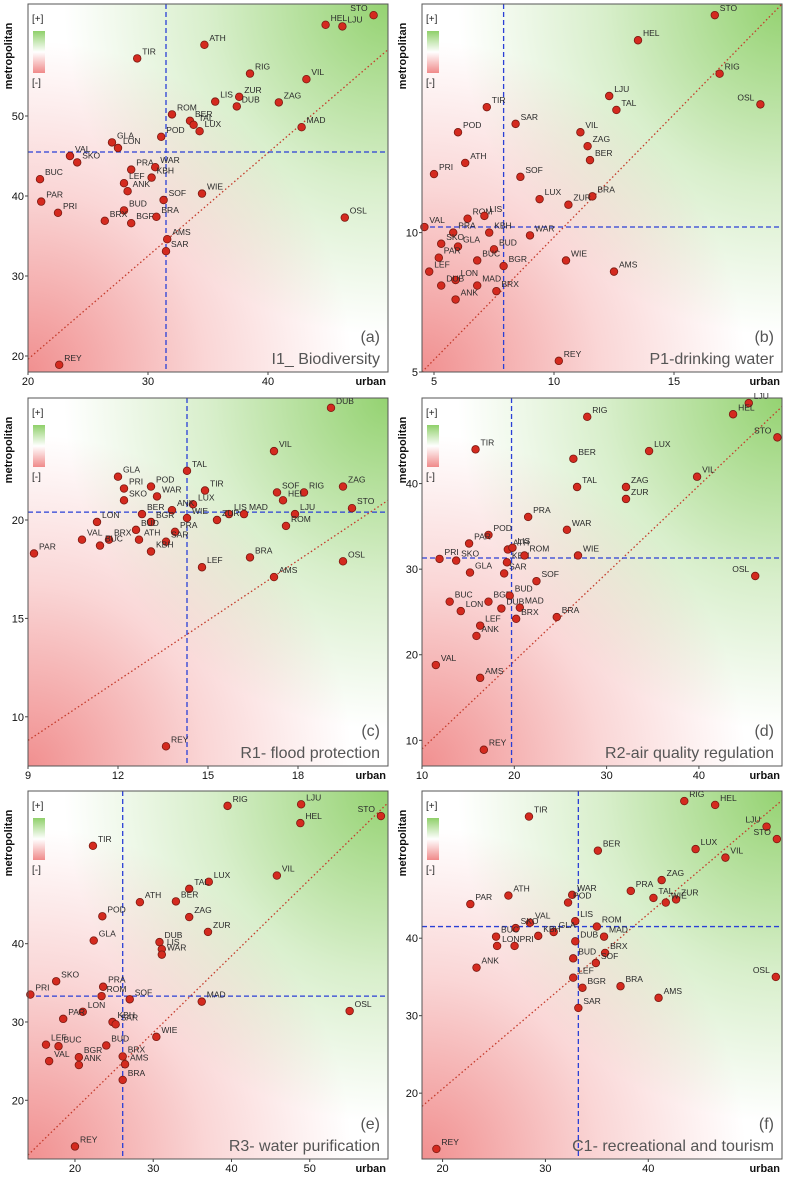  I want to click on legend-minus-label: [-], so click(36, 870).